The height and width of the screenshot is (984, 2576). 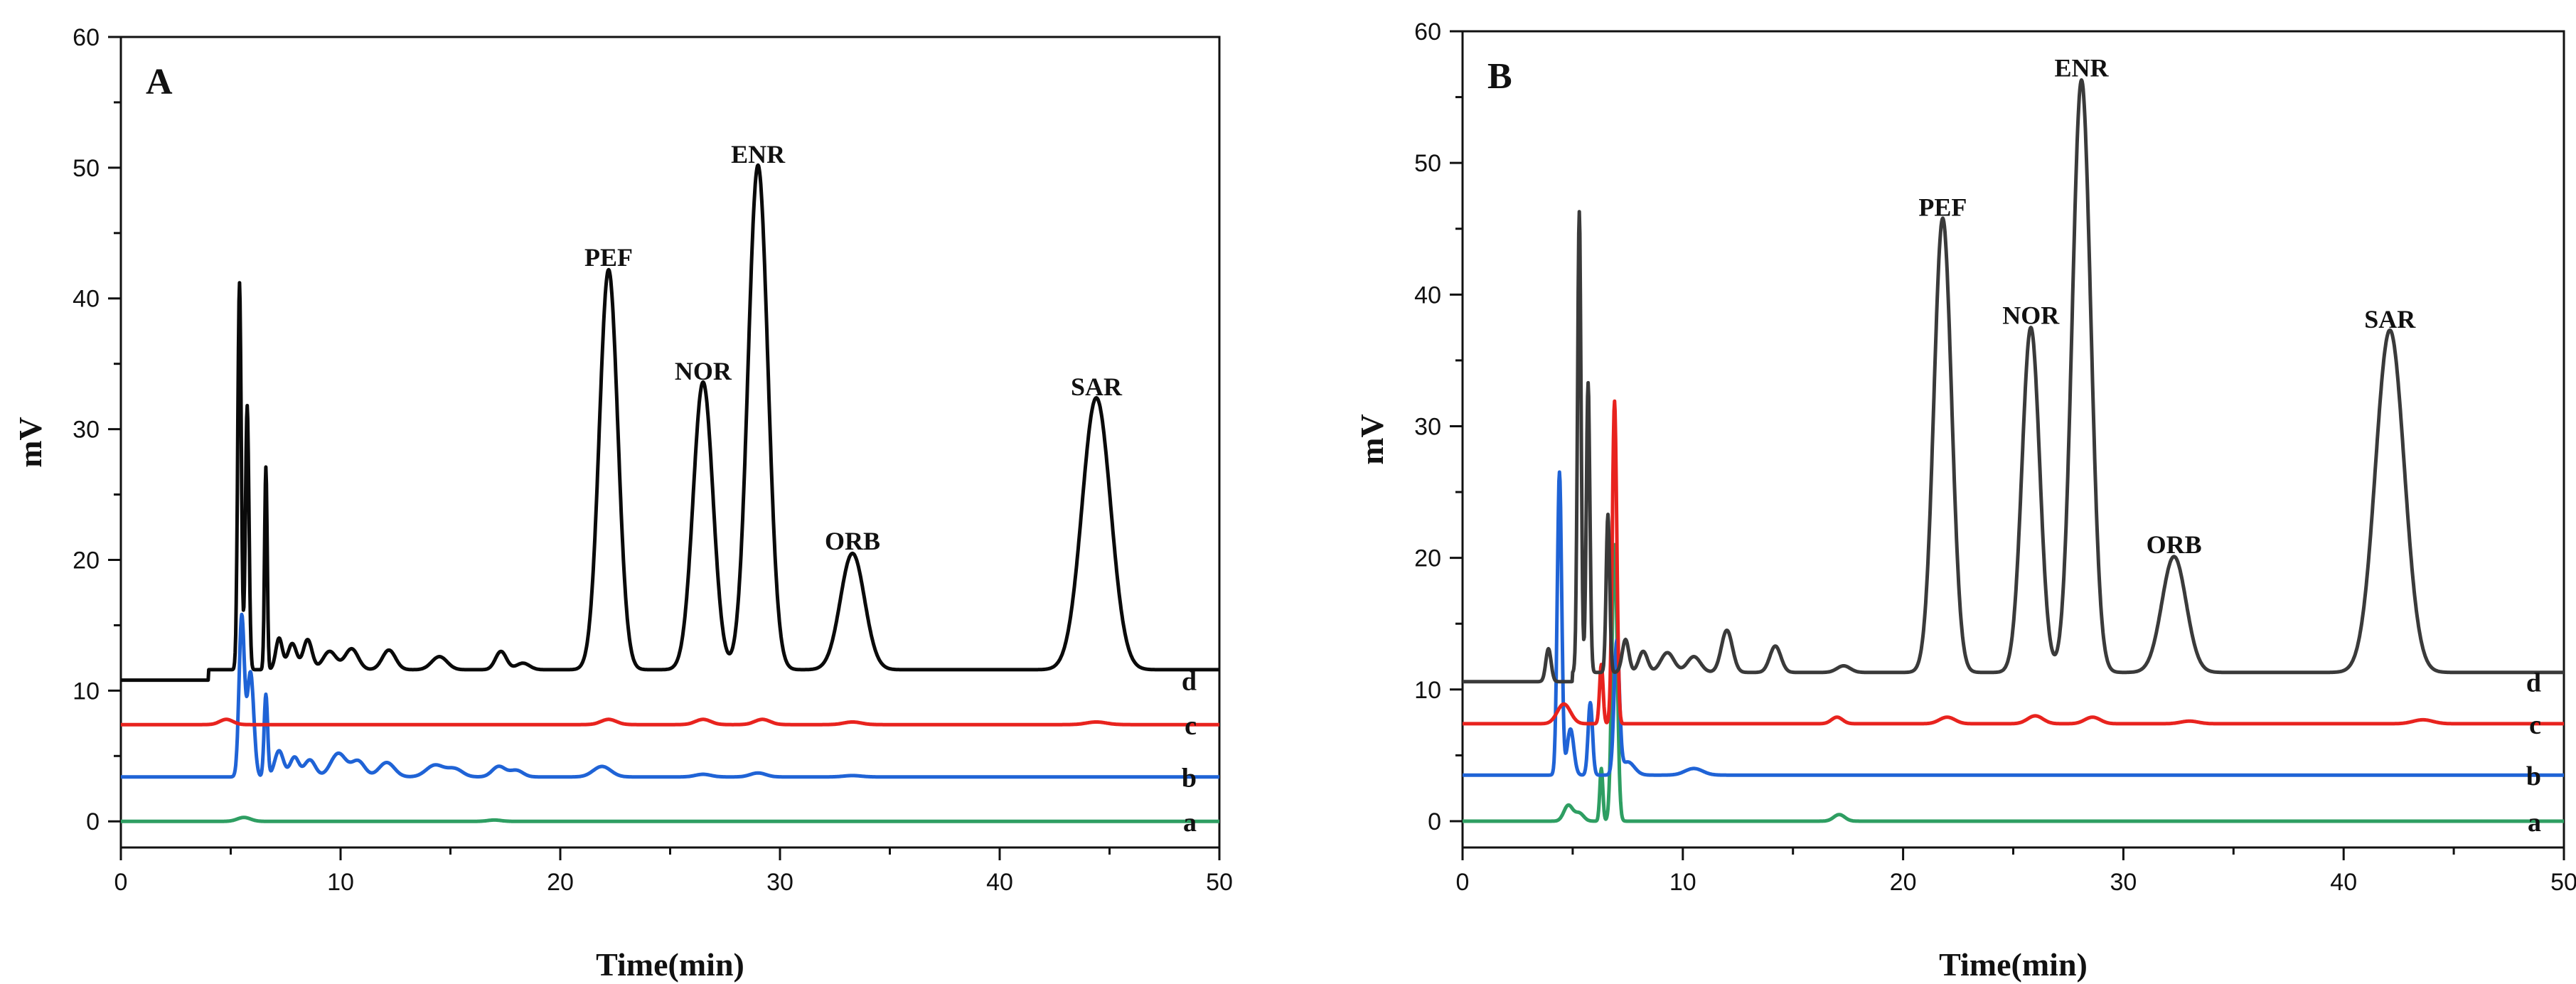 What do you see at coordinates (159, 82) in the screenshot?
I see `panel-label: A` at bounding box center [159, 82].